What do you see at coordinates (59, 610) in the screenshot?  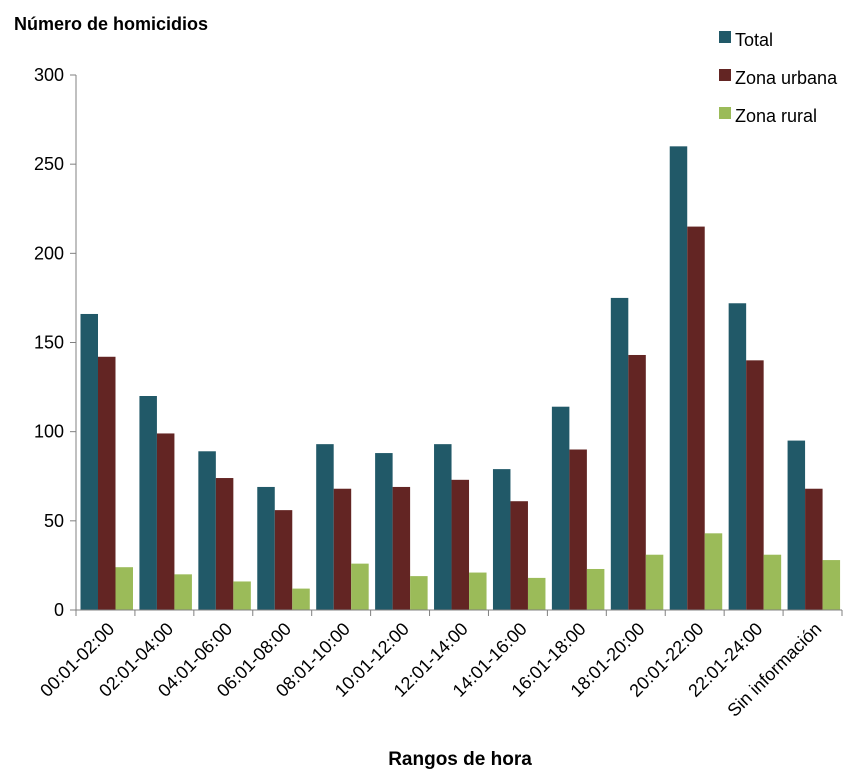 I see `y-tick-label: 0` at bounding box center [59, 610].